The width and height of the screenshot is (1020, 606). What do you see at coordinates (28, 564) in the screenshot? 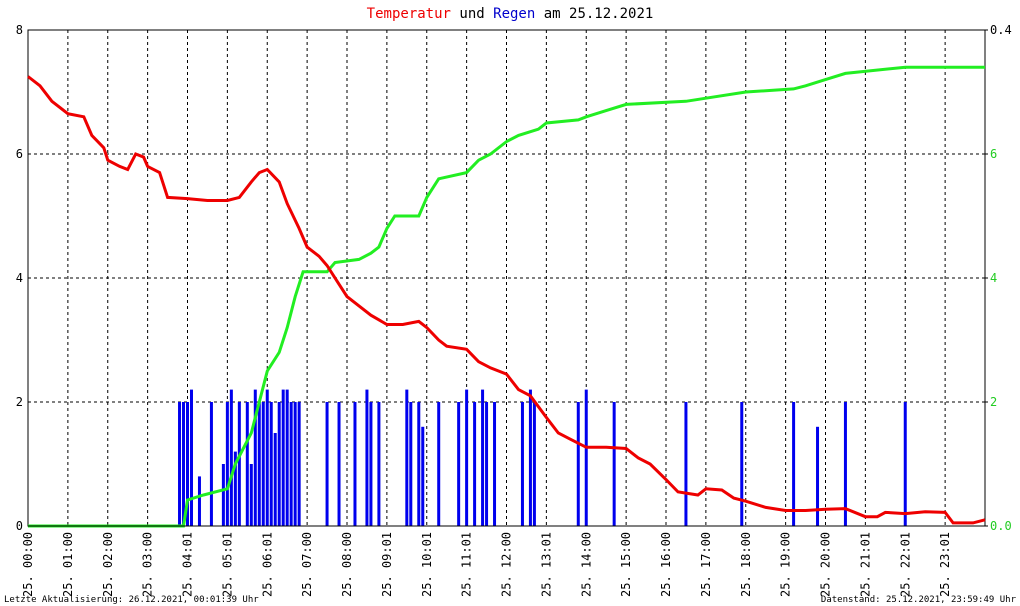
I see `x-tick-label: 25. 00:00` at bounding box center [28, 564].